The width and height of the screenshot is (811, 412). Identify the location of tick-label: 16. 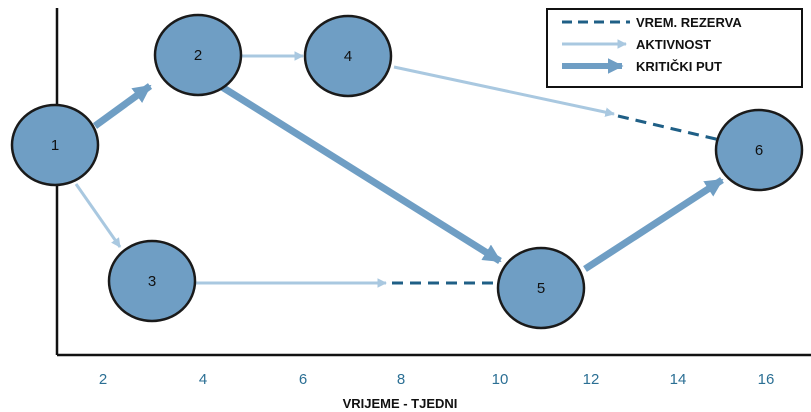
(766, 379).